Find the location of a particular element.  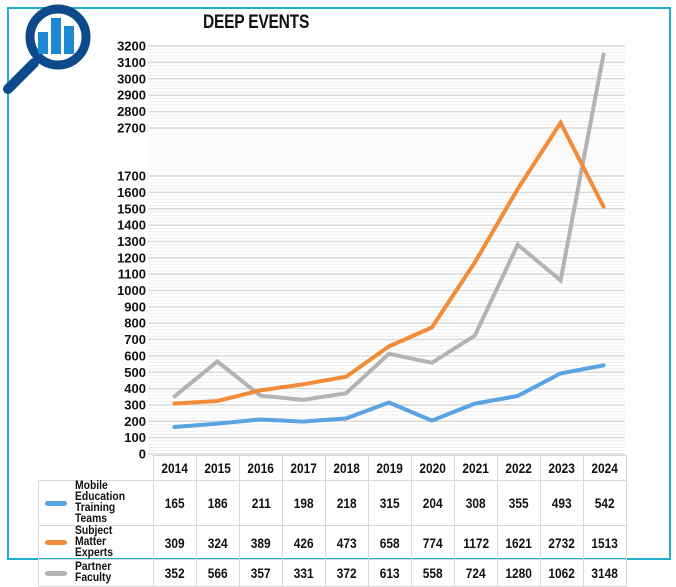

y-tick-label: 1200 is located at coordinates (131, 257).